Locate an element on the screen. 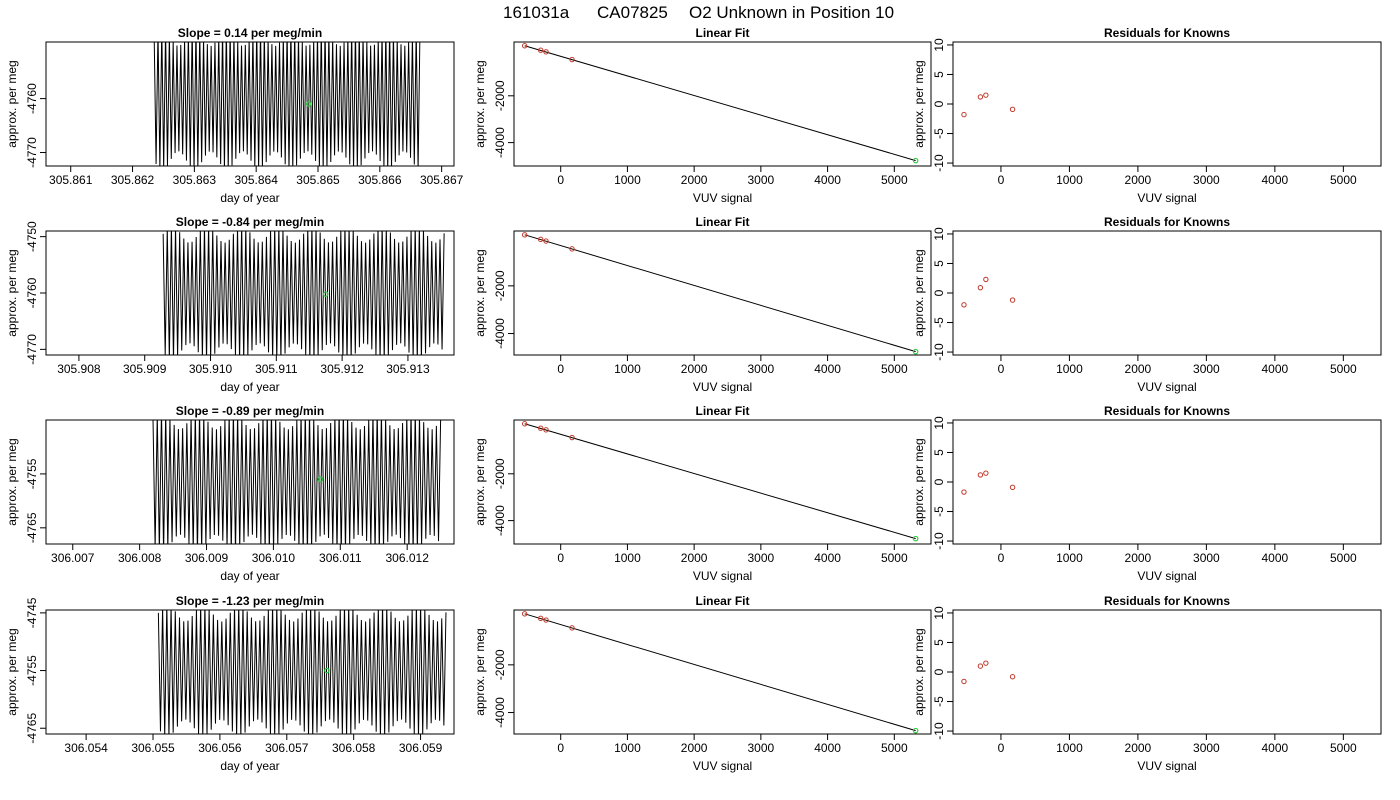 The image size is (1400, 800). x-tick-label: 306.055 is located at coordinates (153, 748).